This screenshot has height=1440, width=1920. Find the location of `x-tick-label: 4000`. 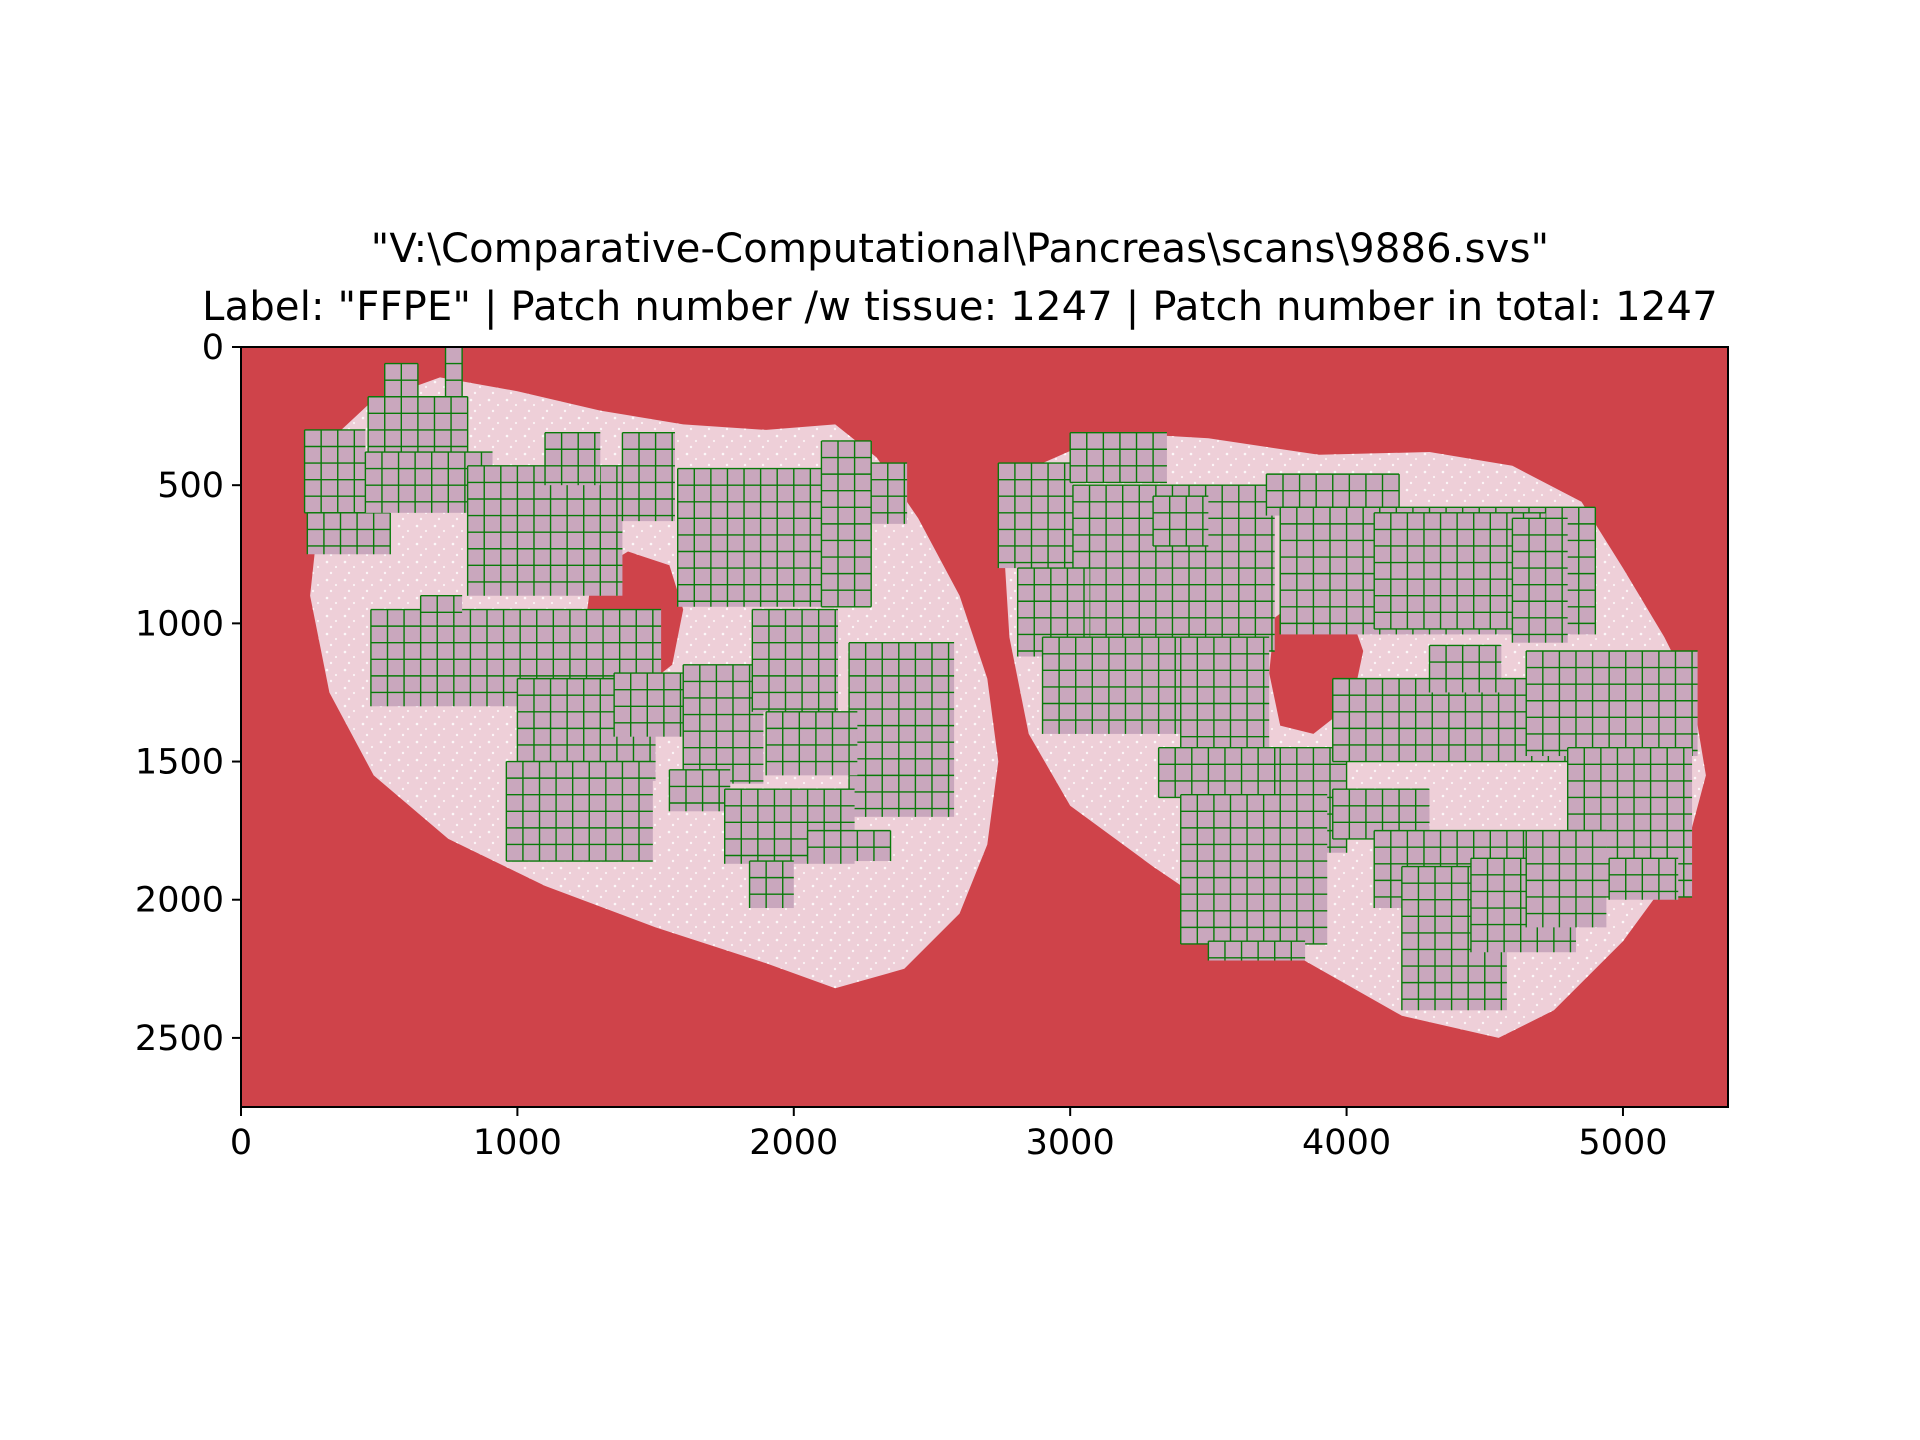

x-tick-label: 4000 is located at coordinates (1346, 1143).